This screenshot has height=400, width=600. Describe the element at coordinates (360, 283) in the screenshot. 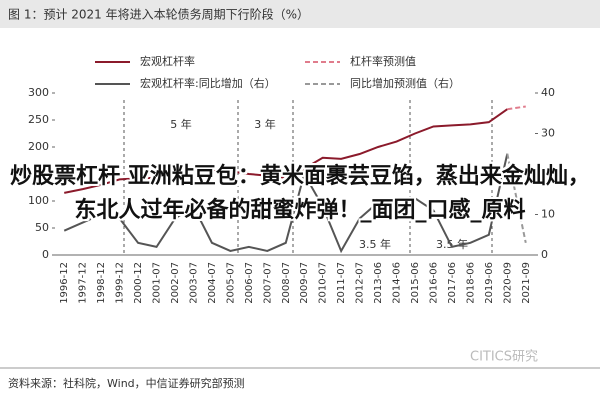

I see `x-tick-label: 2012-07` at that location.